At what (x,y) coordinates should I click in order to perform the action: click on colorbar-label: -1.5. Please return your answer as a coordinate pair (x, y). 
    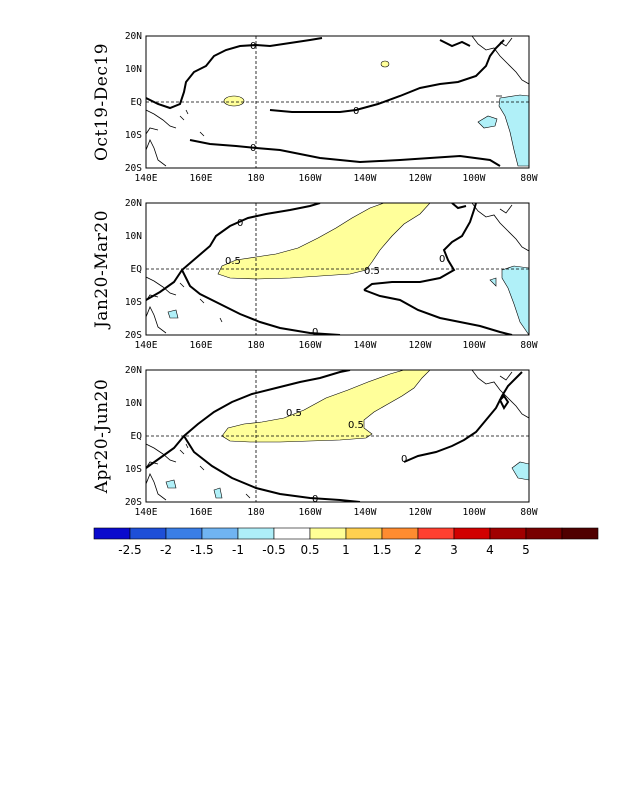
    Looking at the image, I should click on (201, 550).